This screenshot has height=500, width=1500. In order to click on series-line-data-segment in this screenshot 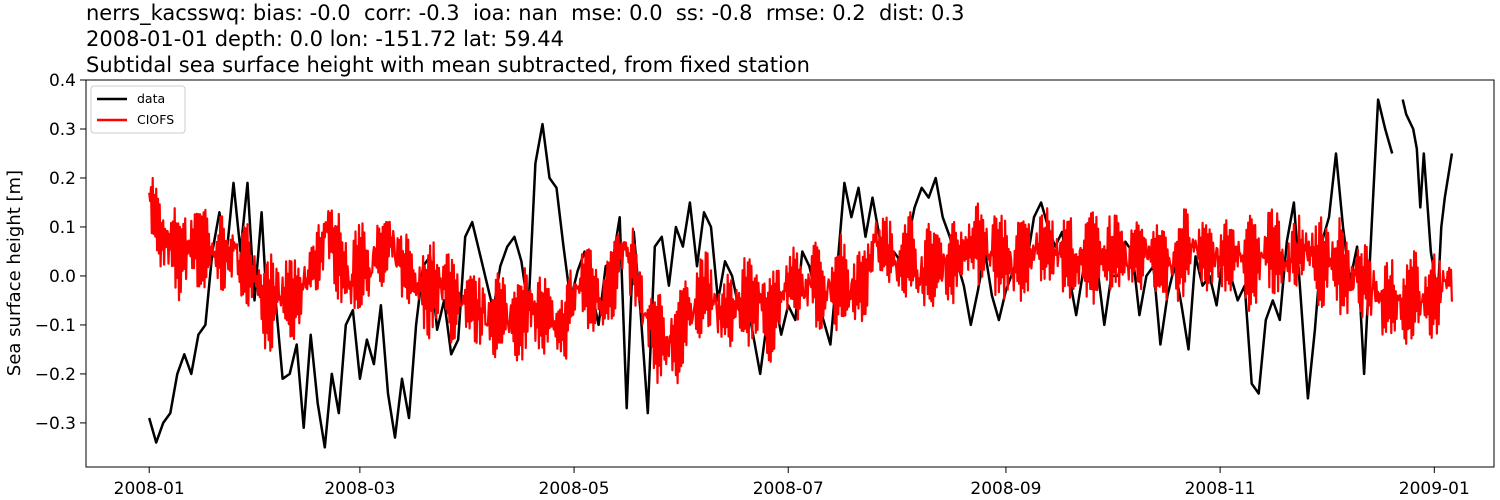, I will do `click(1427, 198)`.